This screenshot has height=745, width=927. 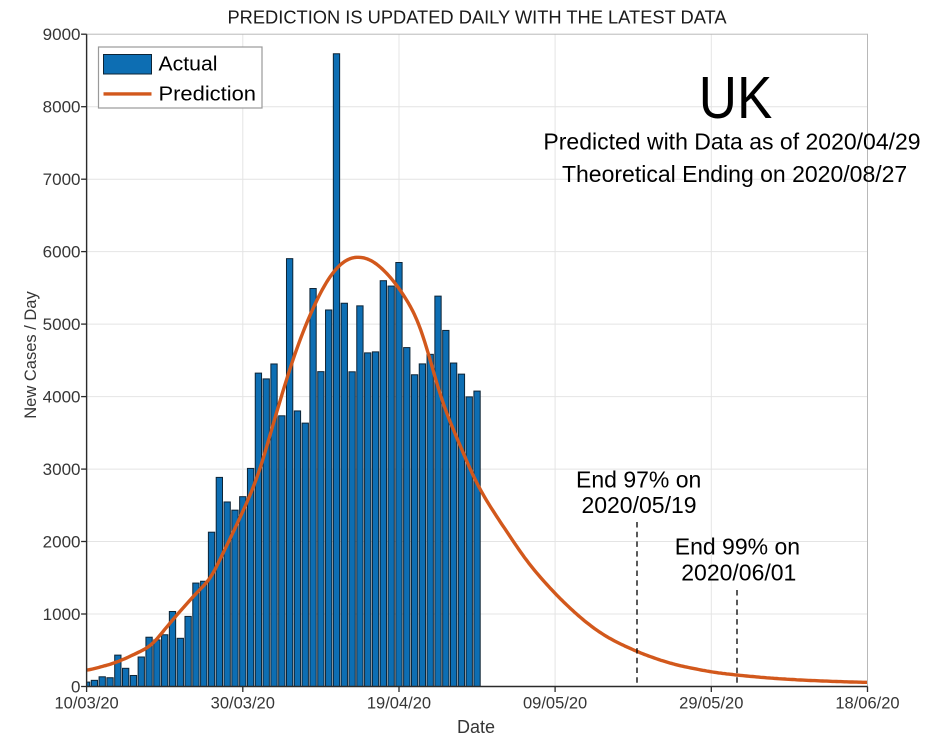 I want to click on svg-text: 2000, so click(x=62, y=541).